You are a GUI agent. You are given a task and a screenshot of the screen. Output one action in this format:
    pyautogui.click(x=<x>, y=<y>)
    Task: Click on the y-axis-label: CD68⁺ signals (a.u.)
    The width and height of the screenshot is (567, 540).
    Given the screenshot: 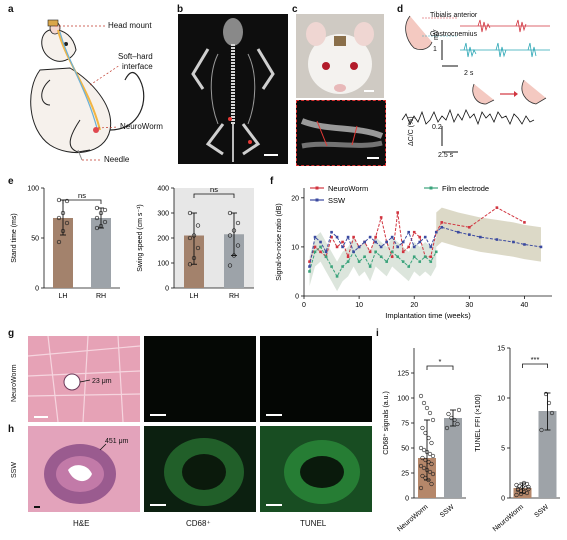 What is the action you would take?
    pyautogui.click(x=386, y=423)
    